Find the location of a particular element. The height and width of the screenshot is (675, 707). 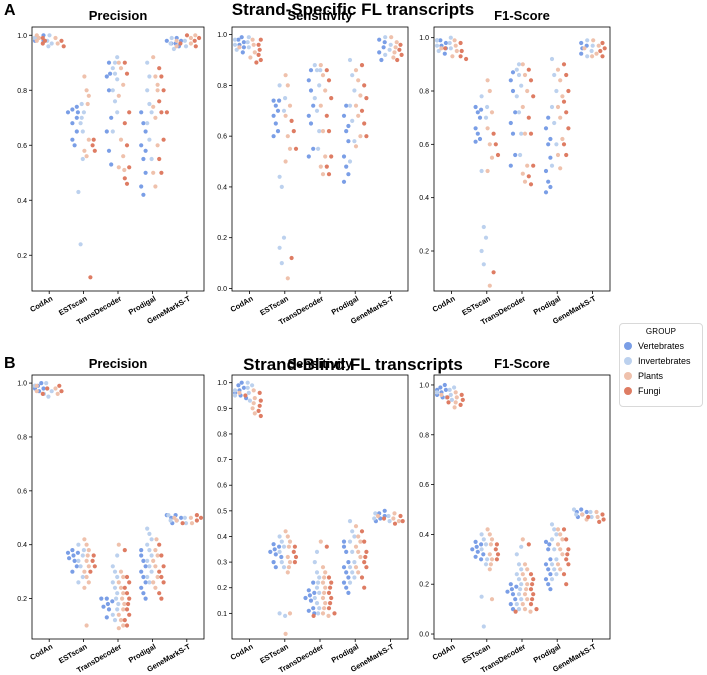

y-tick-label: 0.2 is located at coordinates (424, 585).